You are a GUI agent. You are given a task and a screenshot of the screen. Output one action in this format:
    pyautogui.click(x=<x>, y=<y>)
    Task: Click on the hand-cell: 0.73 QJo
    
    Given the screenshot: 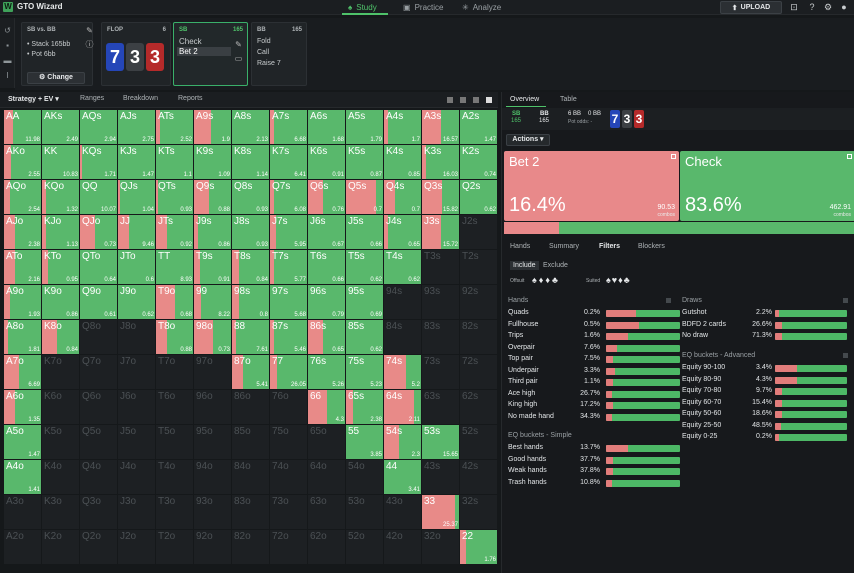 What is the action you would take?
    pyautogui.click(x=98, y=232)
    